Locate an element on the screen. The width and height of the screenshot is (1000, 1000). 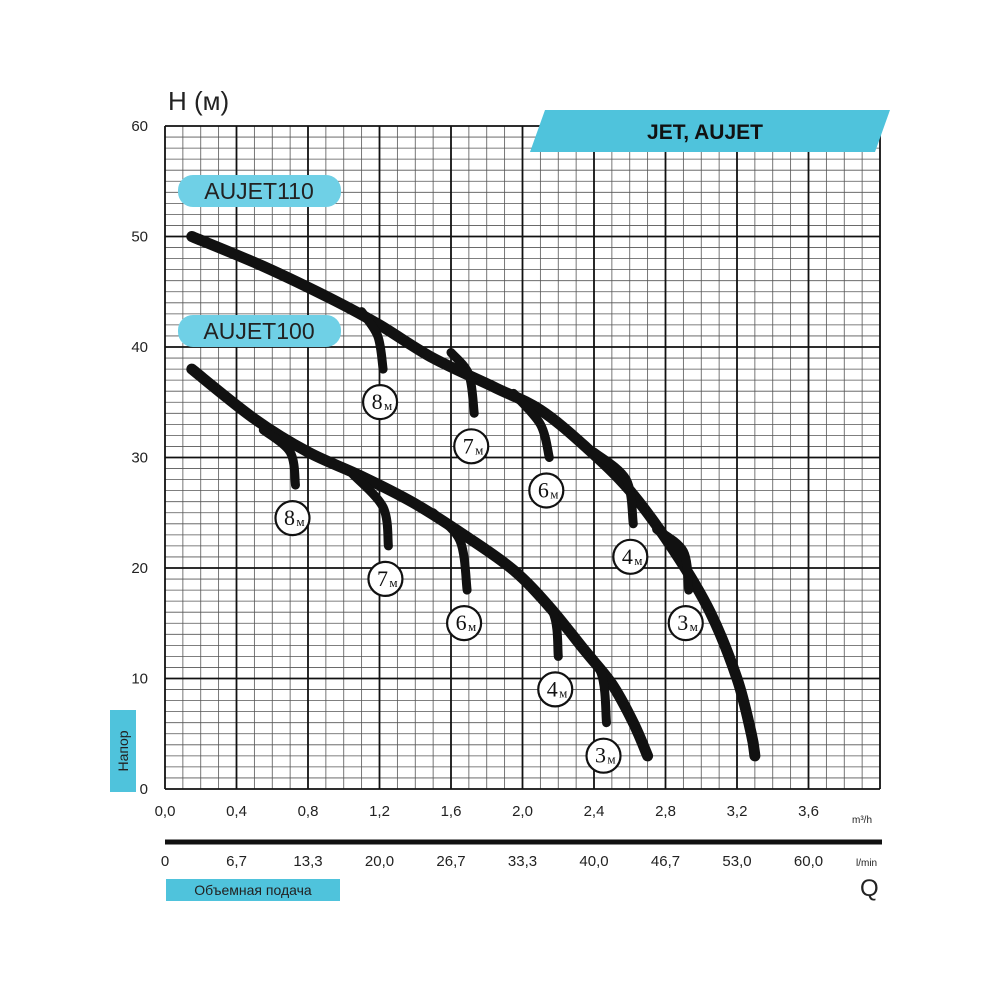
x-tick-label-lmin: 13,3 is located at coordinates (307, 861).